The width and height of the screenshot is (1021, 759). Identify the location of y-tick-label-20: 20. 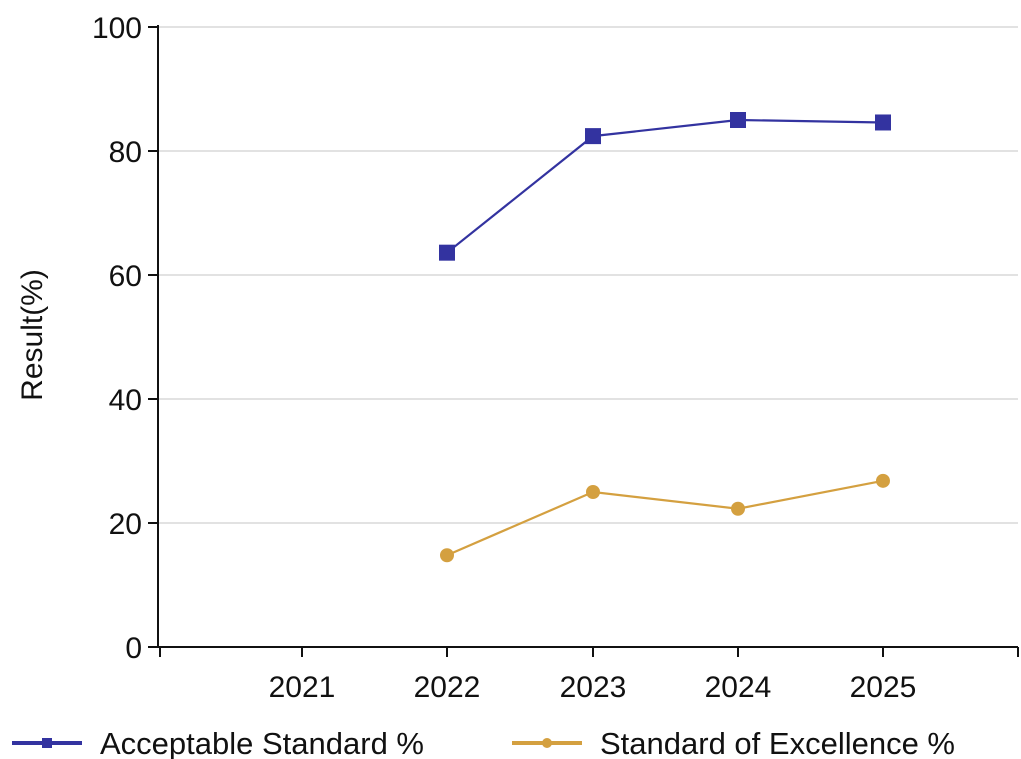
(125, 524).